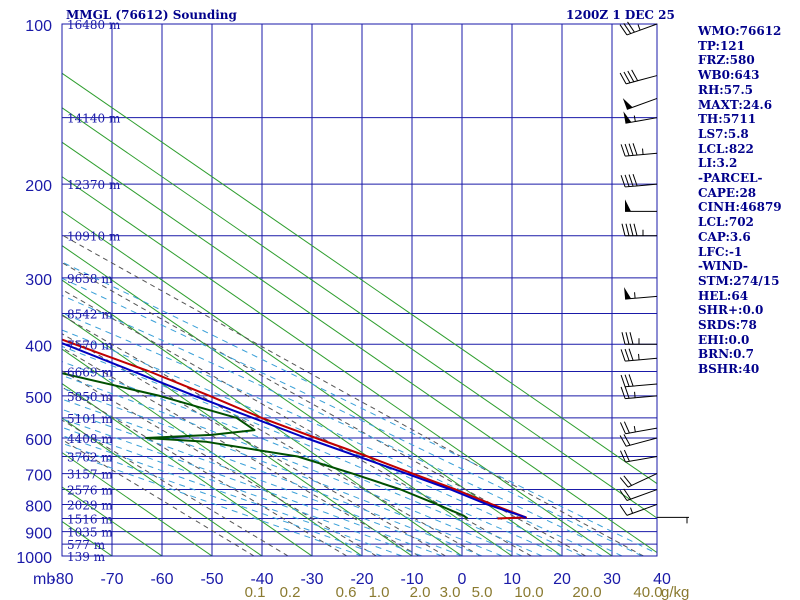  What do you see at coordinates (735, 104) in the screenshot?
I see `stat-line: MAXT:24.6` at bounding box center [735, 104].